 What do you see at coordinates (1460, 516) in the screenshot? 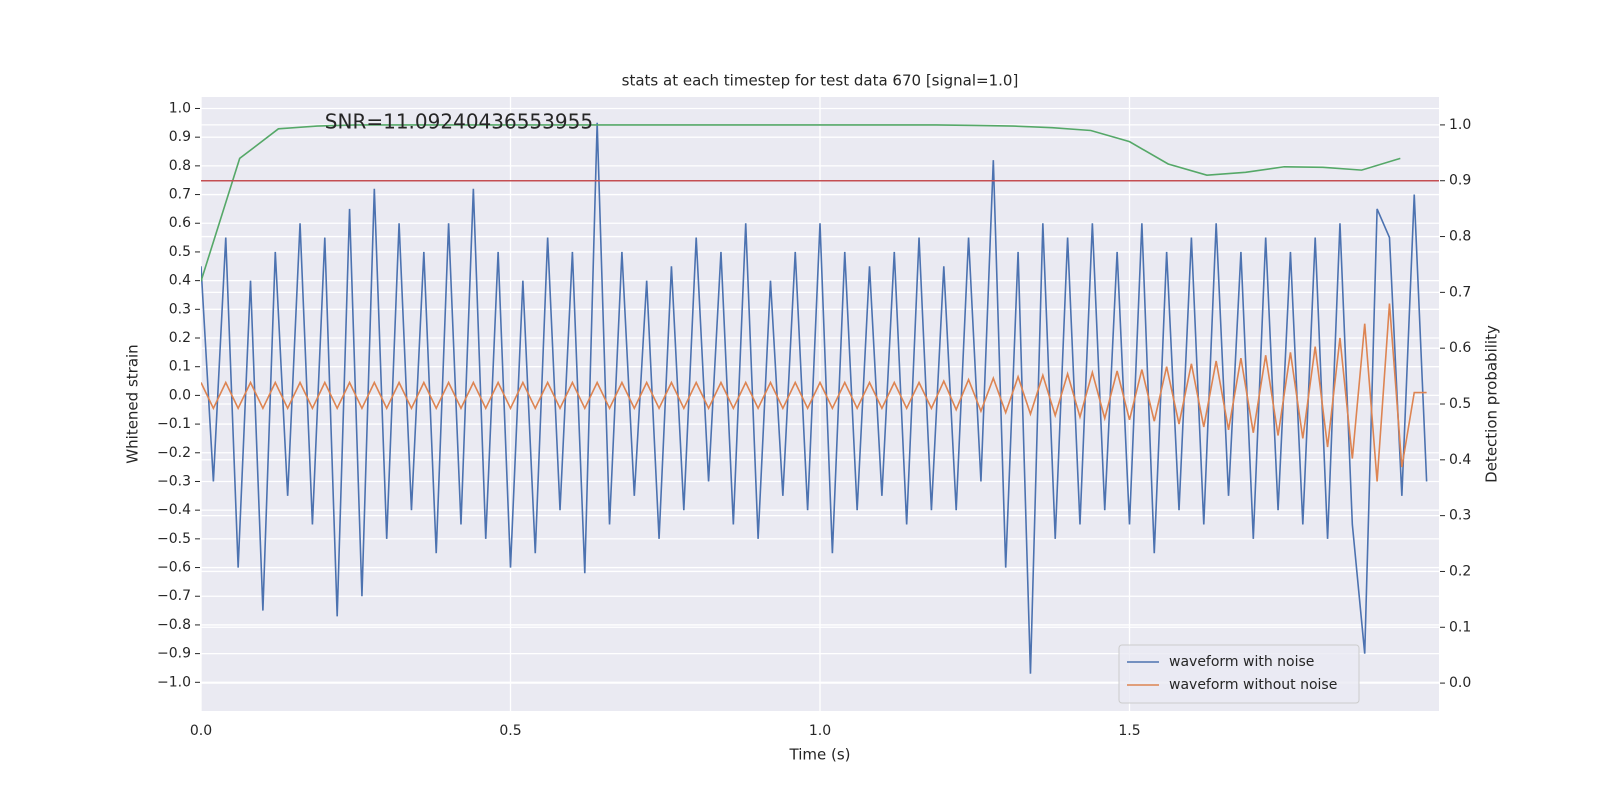
I see `y2-tick-label: 0.3` at bounding box center [1460, 516].